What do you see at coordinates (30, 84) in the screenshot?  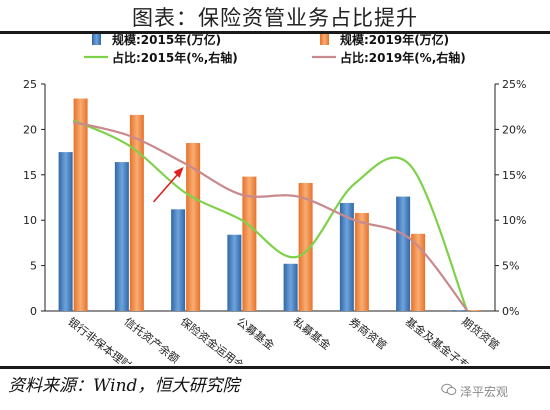 I see `y-tick-label: 25` at bounding box center [30, 84].